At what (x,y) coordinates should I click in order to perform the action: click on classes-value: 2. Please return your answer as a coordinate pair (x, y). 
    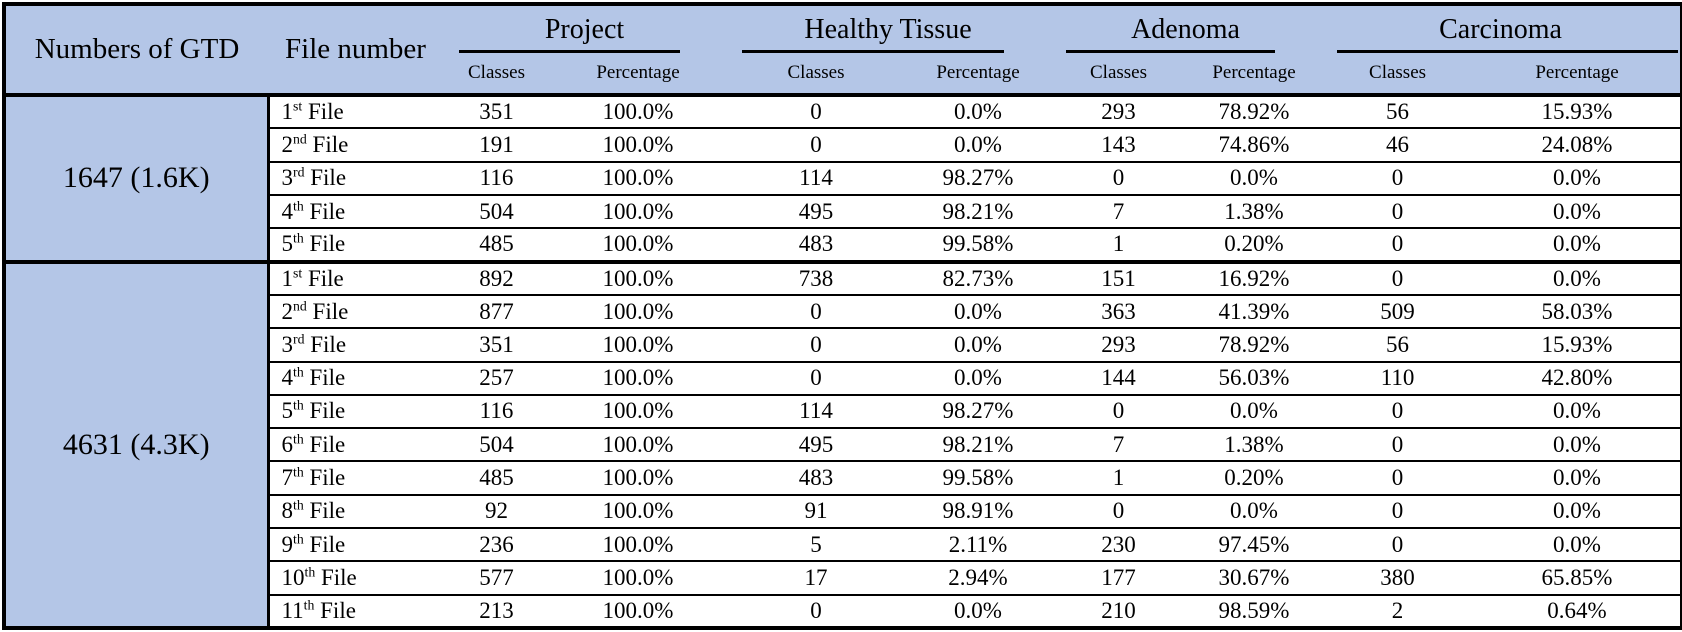
    Looking at the image, I should click on (1398, 611).